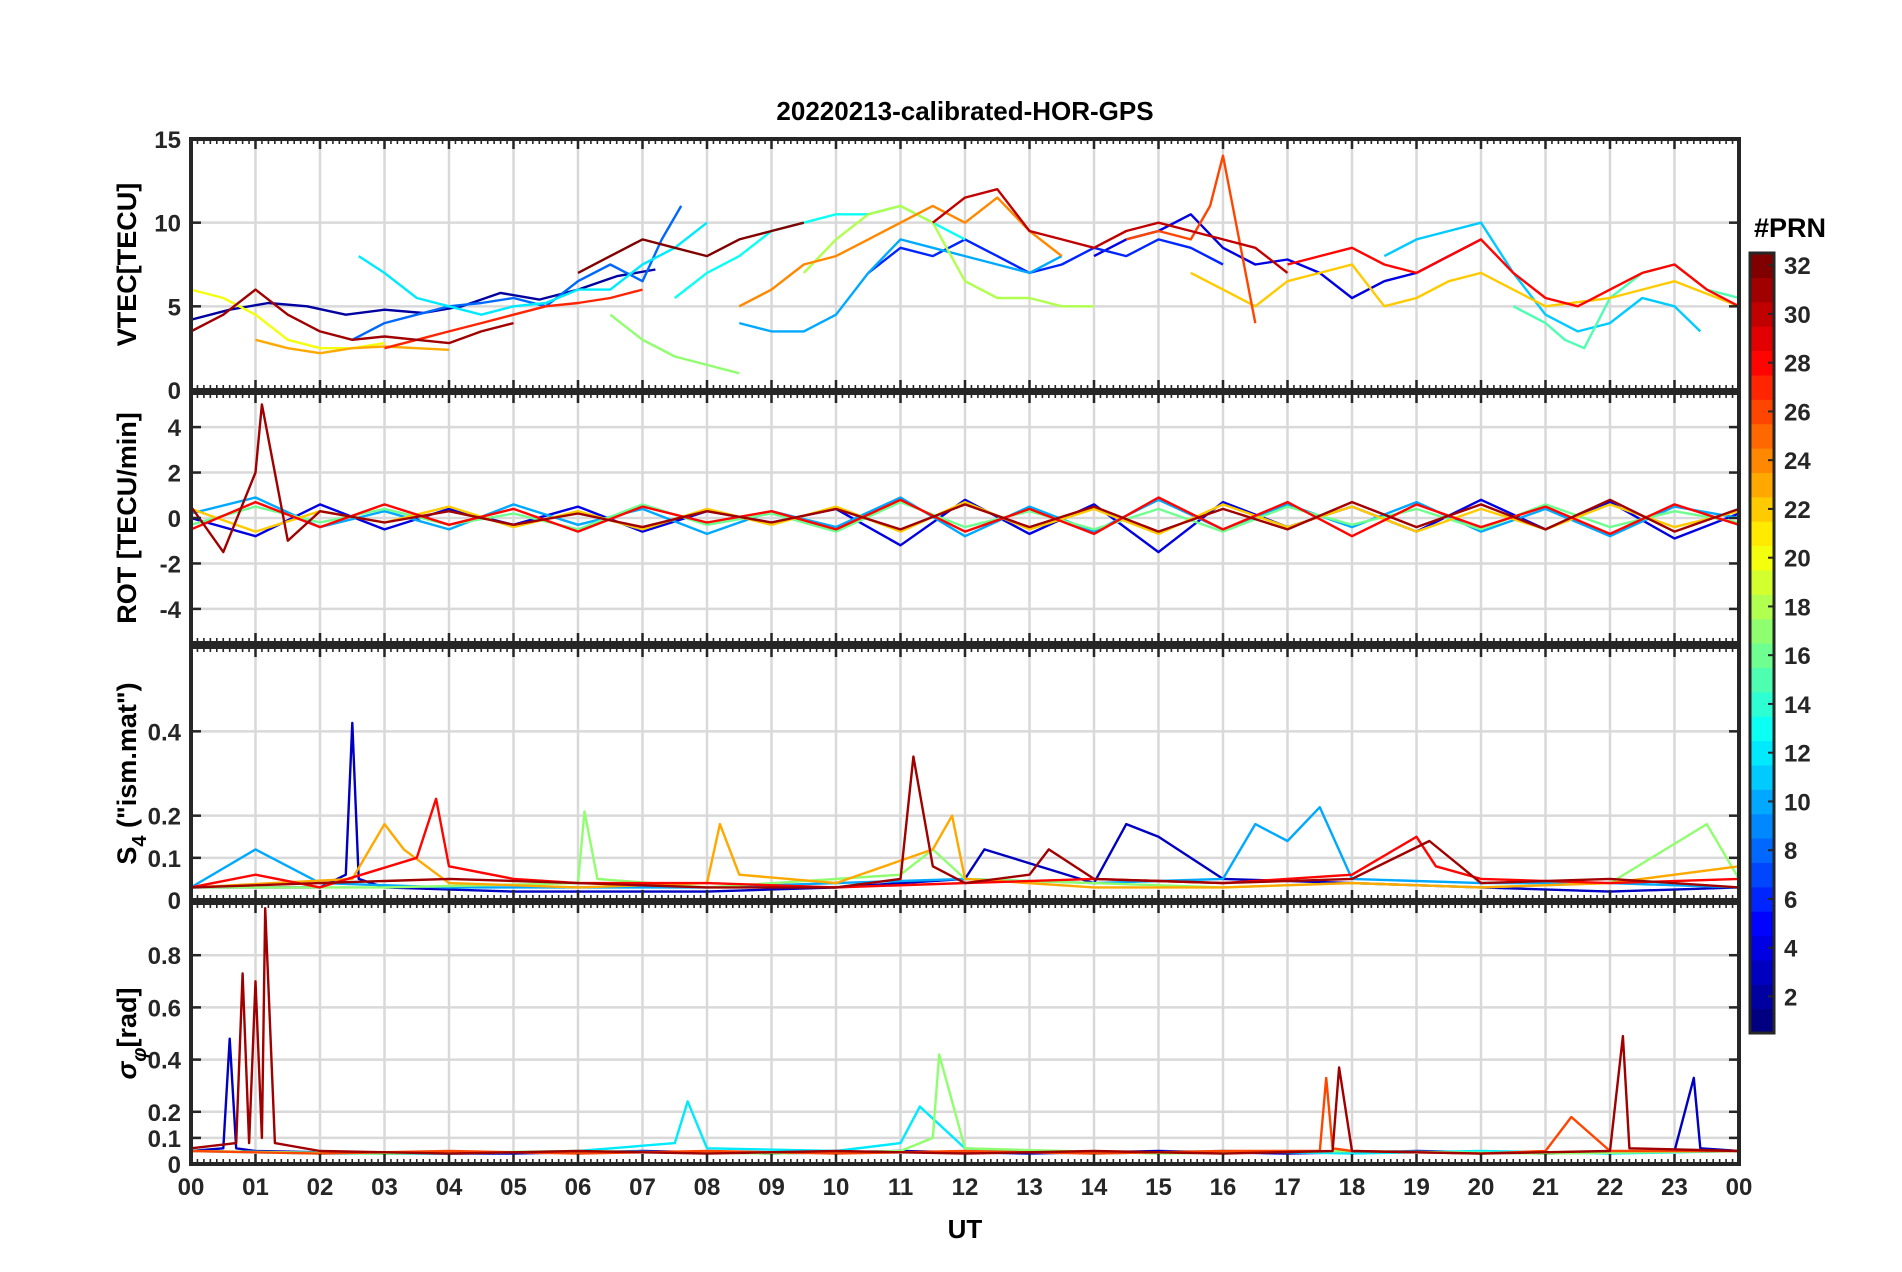  Describe the element at coordinates (964, 111) in the screenshot. I see `chart-title: 20220213-calibrated-HOR-GPS` at that location.